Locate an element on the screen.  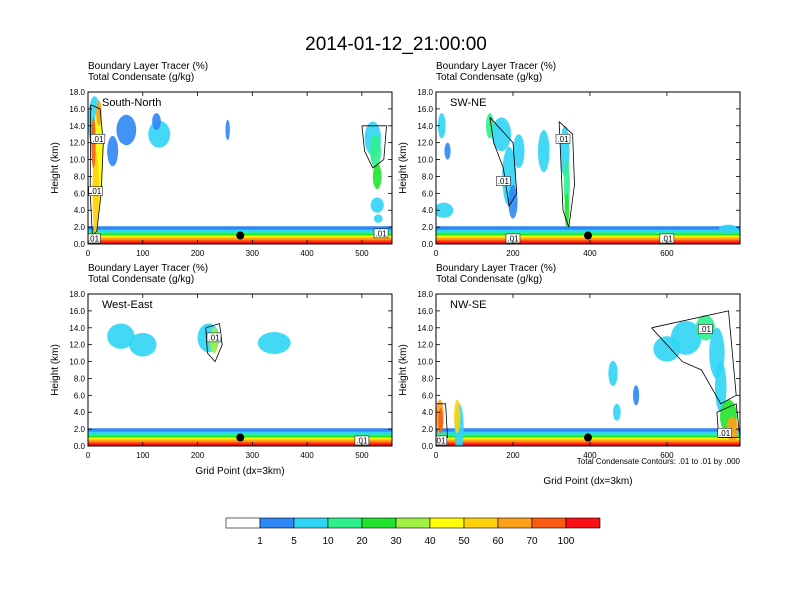
colorbar: 1 5 10 20 30 40 50 60 70 100 is located at coordinates (413, 532).